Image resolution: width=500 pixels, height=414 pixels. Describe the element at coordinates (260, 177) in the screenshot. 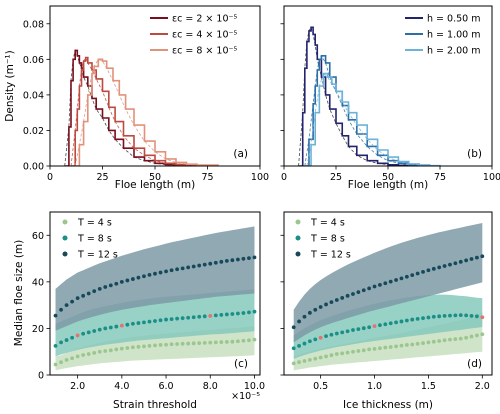

I see `panel-a-xtick-label: 100` at that location.